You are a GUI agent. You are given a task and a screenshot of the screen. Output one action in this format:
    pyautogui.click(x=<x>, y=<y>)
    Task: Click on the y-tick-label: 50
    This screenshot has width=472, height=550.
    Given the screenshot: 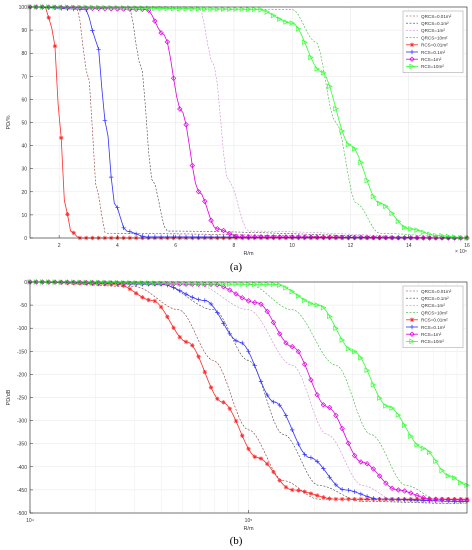 What is the action you would take?
    pyautogui.click(x=24, y=124)
    